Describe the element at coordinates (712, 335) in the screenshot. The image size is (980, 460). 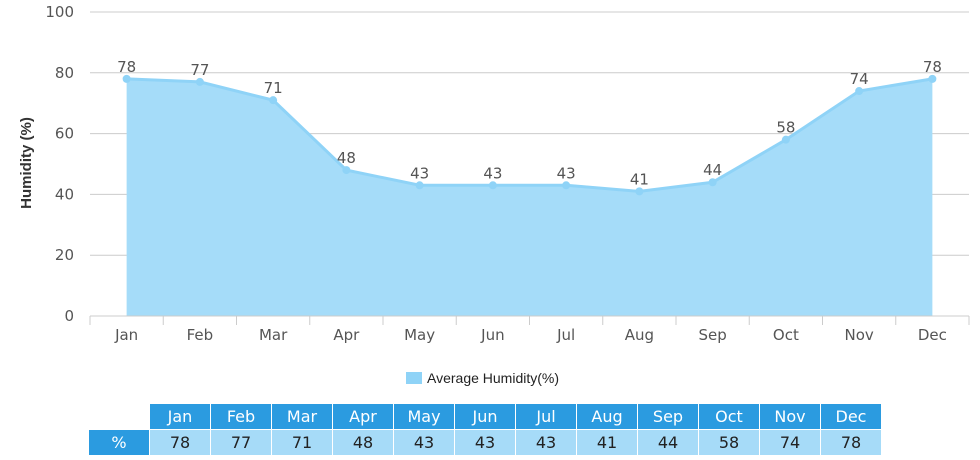
I see `x-tick-label: Sep` at that location.